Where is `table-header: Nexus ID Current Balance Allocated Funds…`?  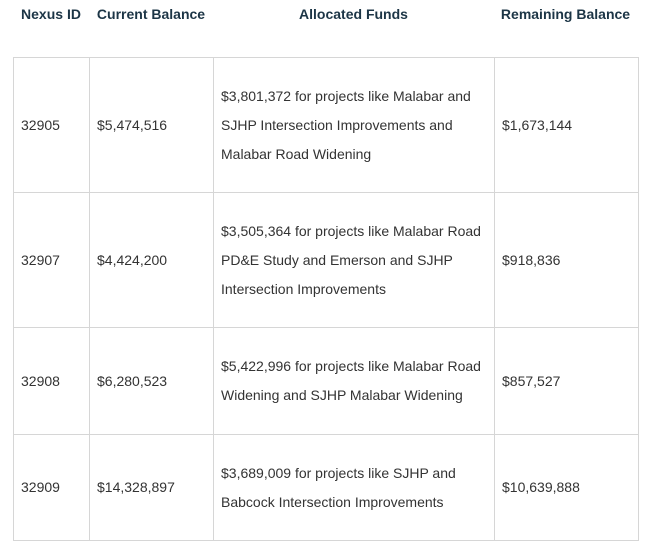 table-header: Nexus ID Current Balance Allocated Funds… is located at coordinates (325, 14).